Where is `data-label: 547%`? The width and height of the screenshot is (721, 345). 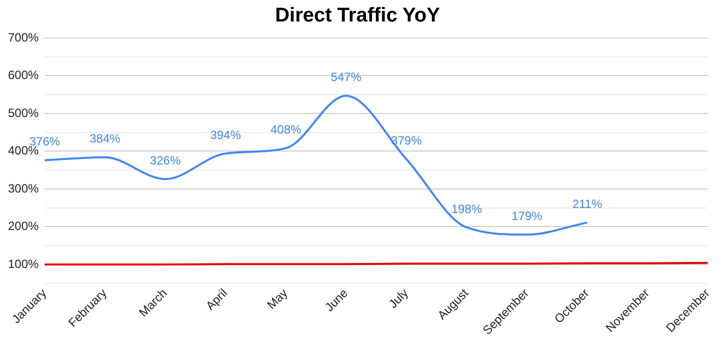
data-label: 547% is located at coordinates (346, 77).